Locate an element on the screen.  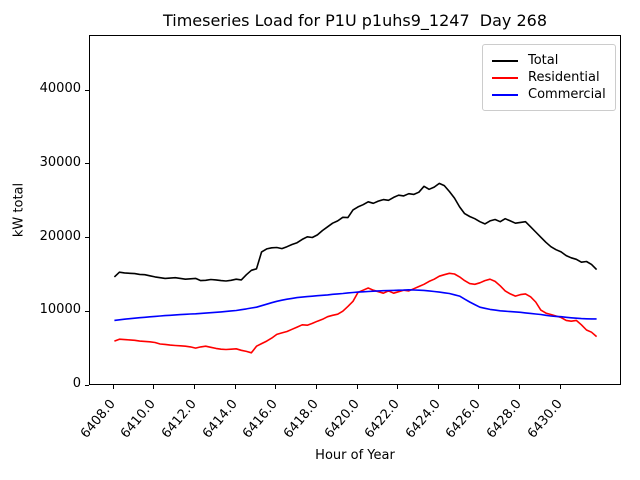
y-tick-label: 0 is located at coordinates (76, 383).